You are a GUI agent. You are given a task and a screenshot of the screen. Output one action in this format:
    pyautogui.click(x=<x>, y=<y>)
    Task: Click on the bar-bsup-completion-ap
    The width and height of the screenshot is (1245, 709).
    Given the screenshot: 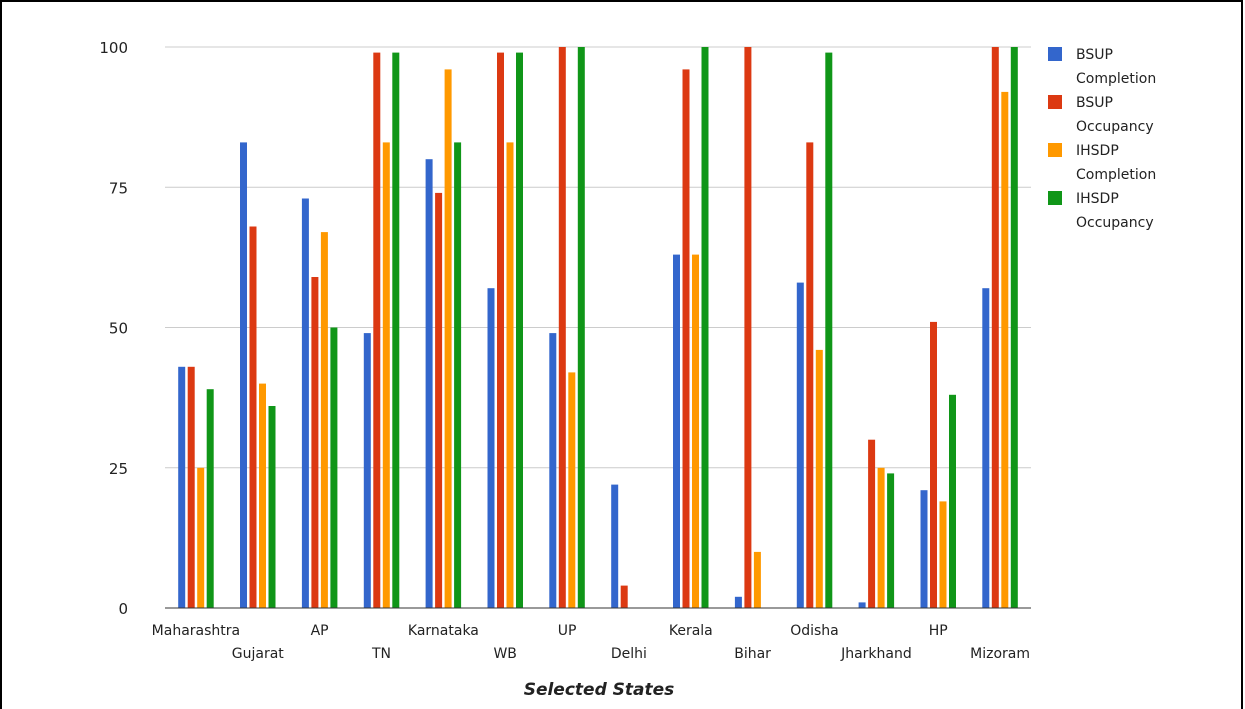 What is the action you would take?
    pyautogui.click(x=305, y=403)
    